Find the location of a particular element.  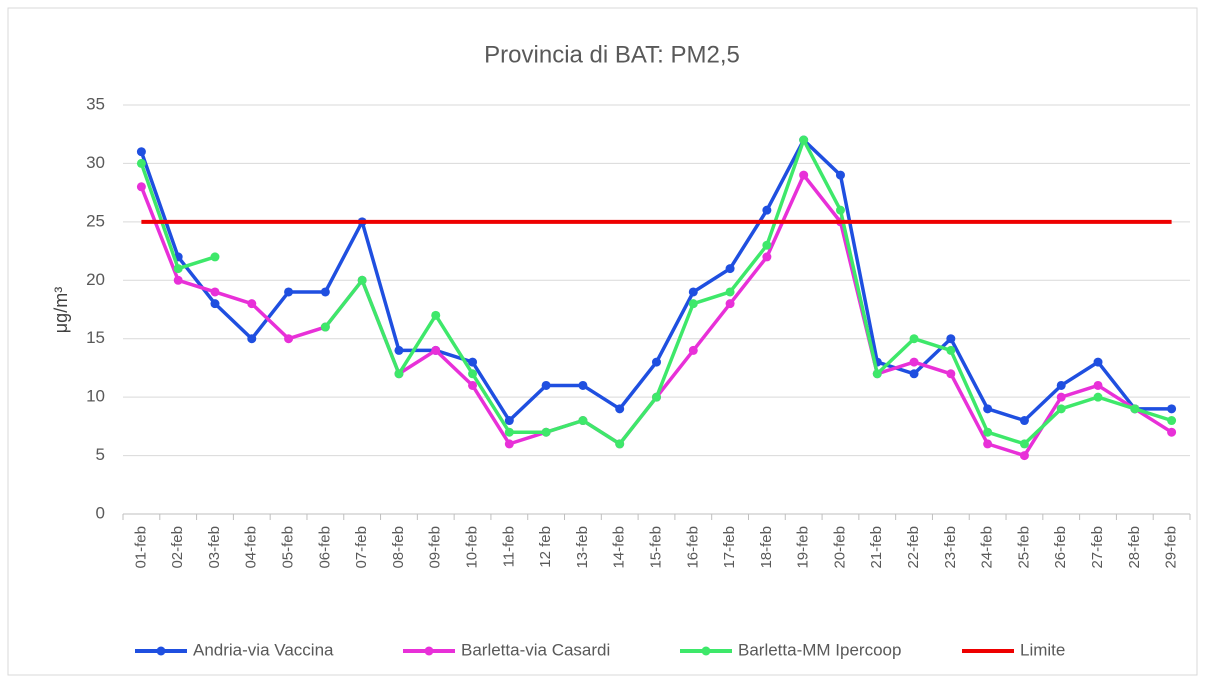

x-tick-label: 21-feb is located at coordinates (876, 547).